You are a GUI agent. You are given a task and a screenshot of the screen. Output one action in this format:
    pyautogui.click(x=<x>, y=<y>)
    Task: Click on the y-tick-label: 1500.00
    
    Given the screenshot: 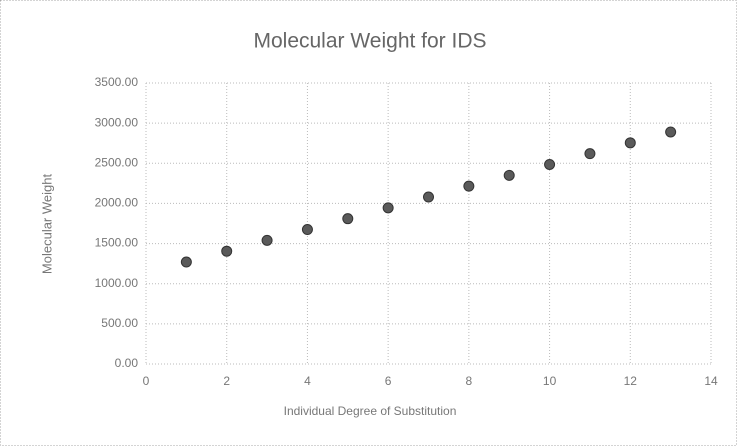 What is the action you would take?
    pyautogui.click(x=117, y=243)
    